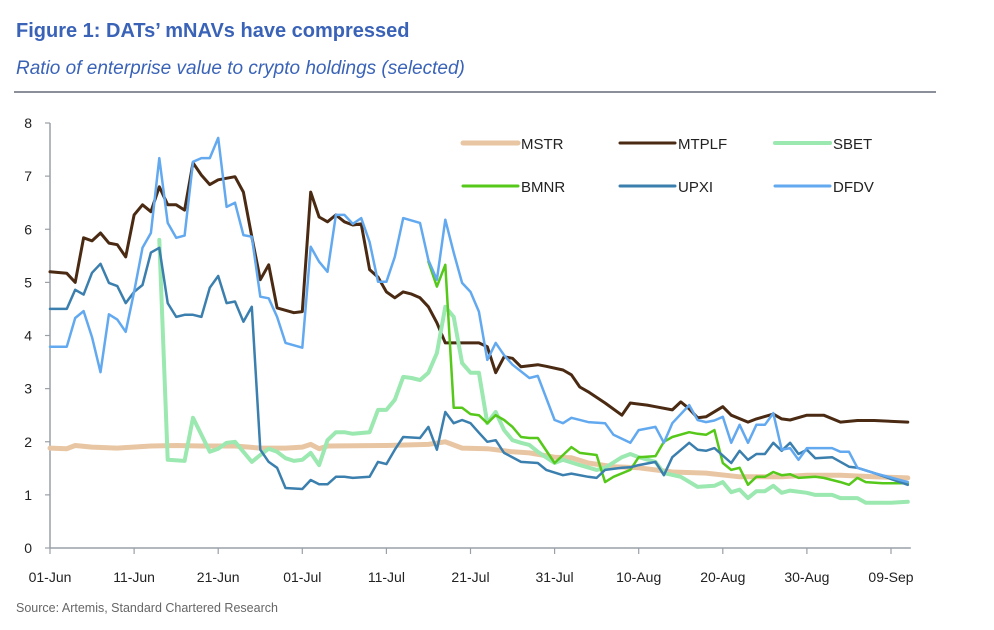 This screenshot has height=630, width=994. What do you see at coordinates (853, 187) in the screenshot?
I see `legend-label: DFDV` at bounding box center [853, 187].